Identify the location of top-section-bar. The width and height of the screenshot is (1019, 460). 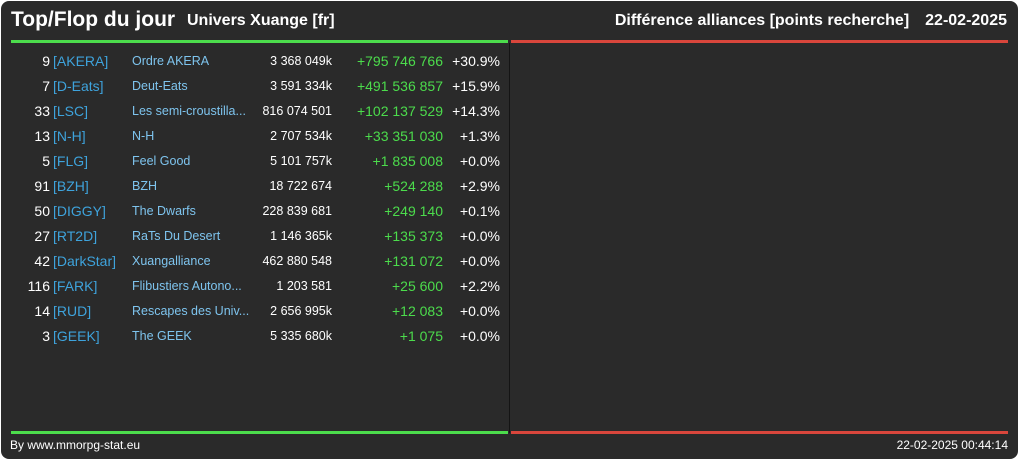
(259, 41).